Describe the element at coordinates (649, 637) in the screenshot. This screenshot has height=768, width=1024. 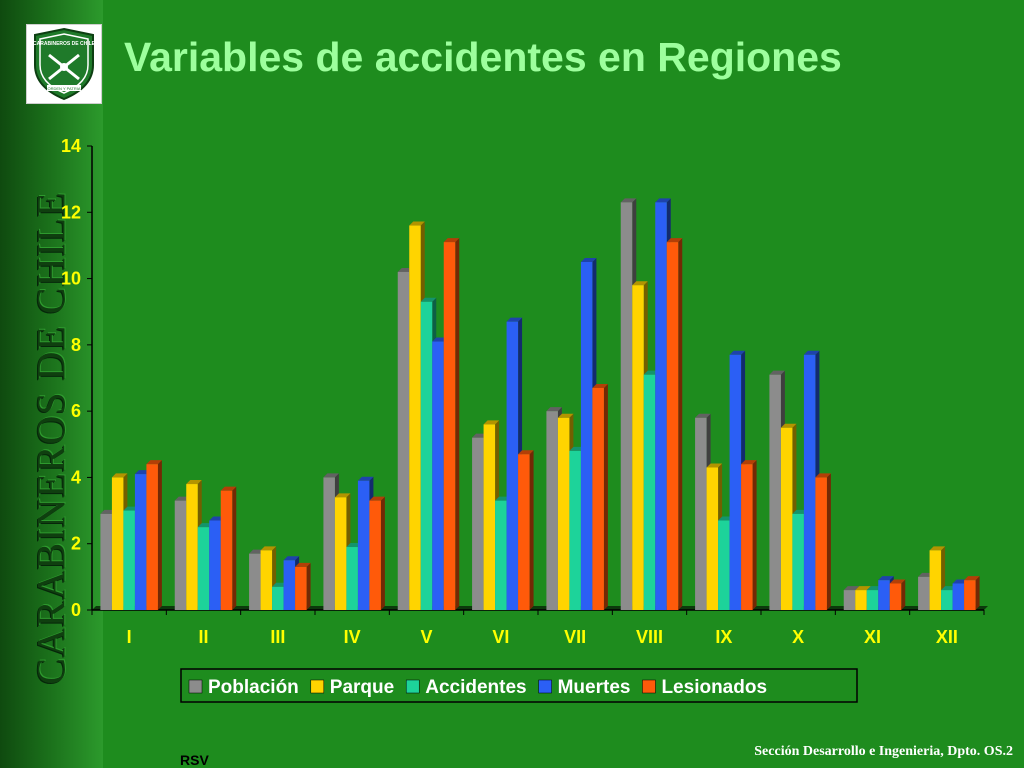
I see `x-tick-label: VIII` at that location.